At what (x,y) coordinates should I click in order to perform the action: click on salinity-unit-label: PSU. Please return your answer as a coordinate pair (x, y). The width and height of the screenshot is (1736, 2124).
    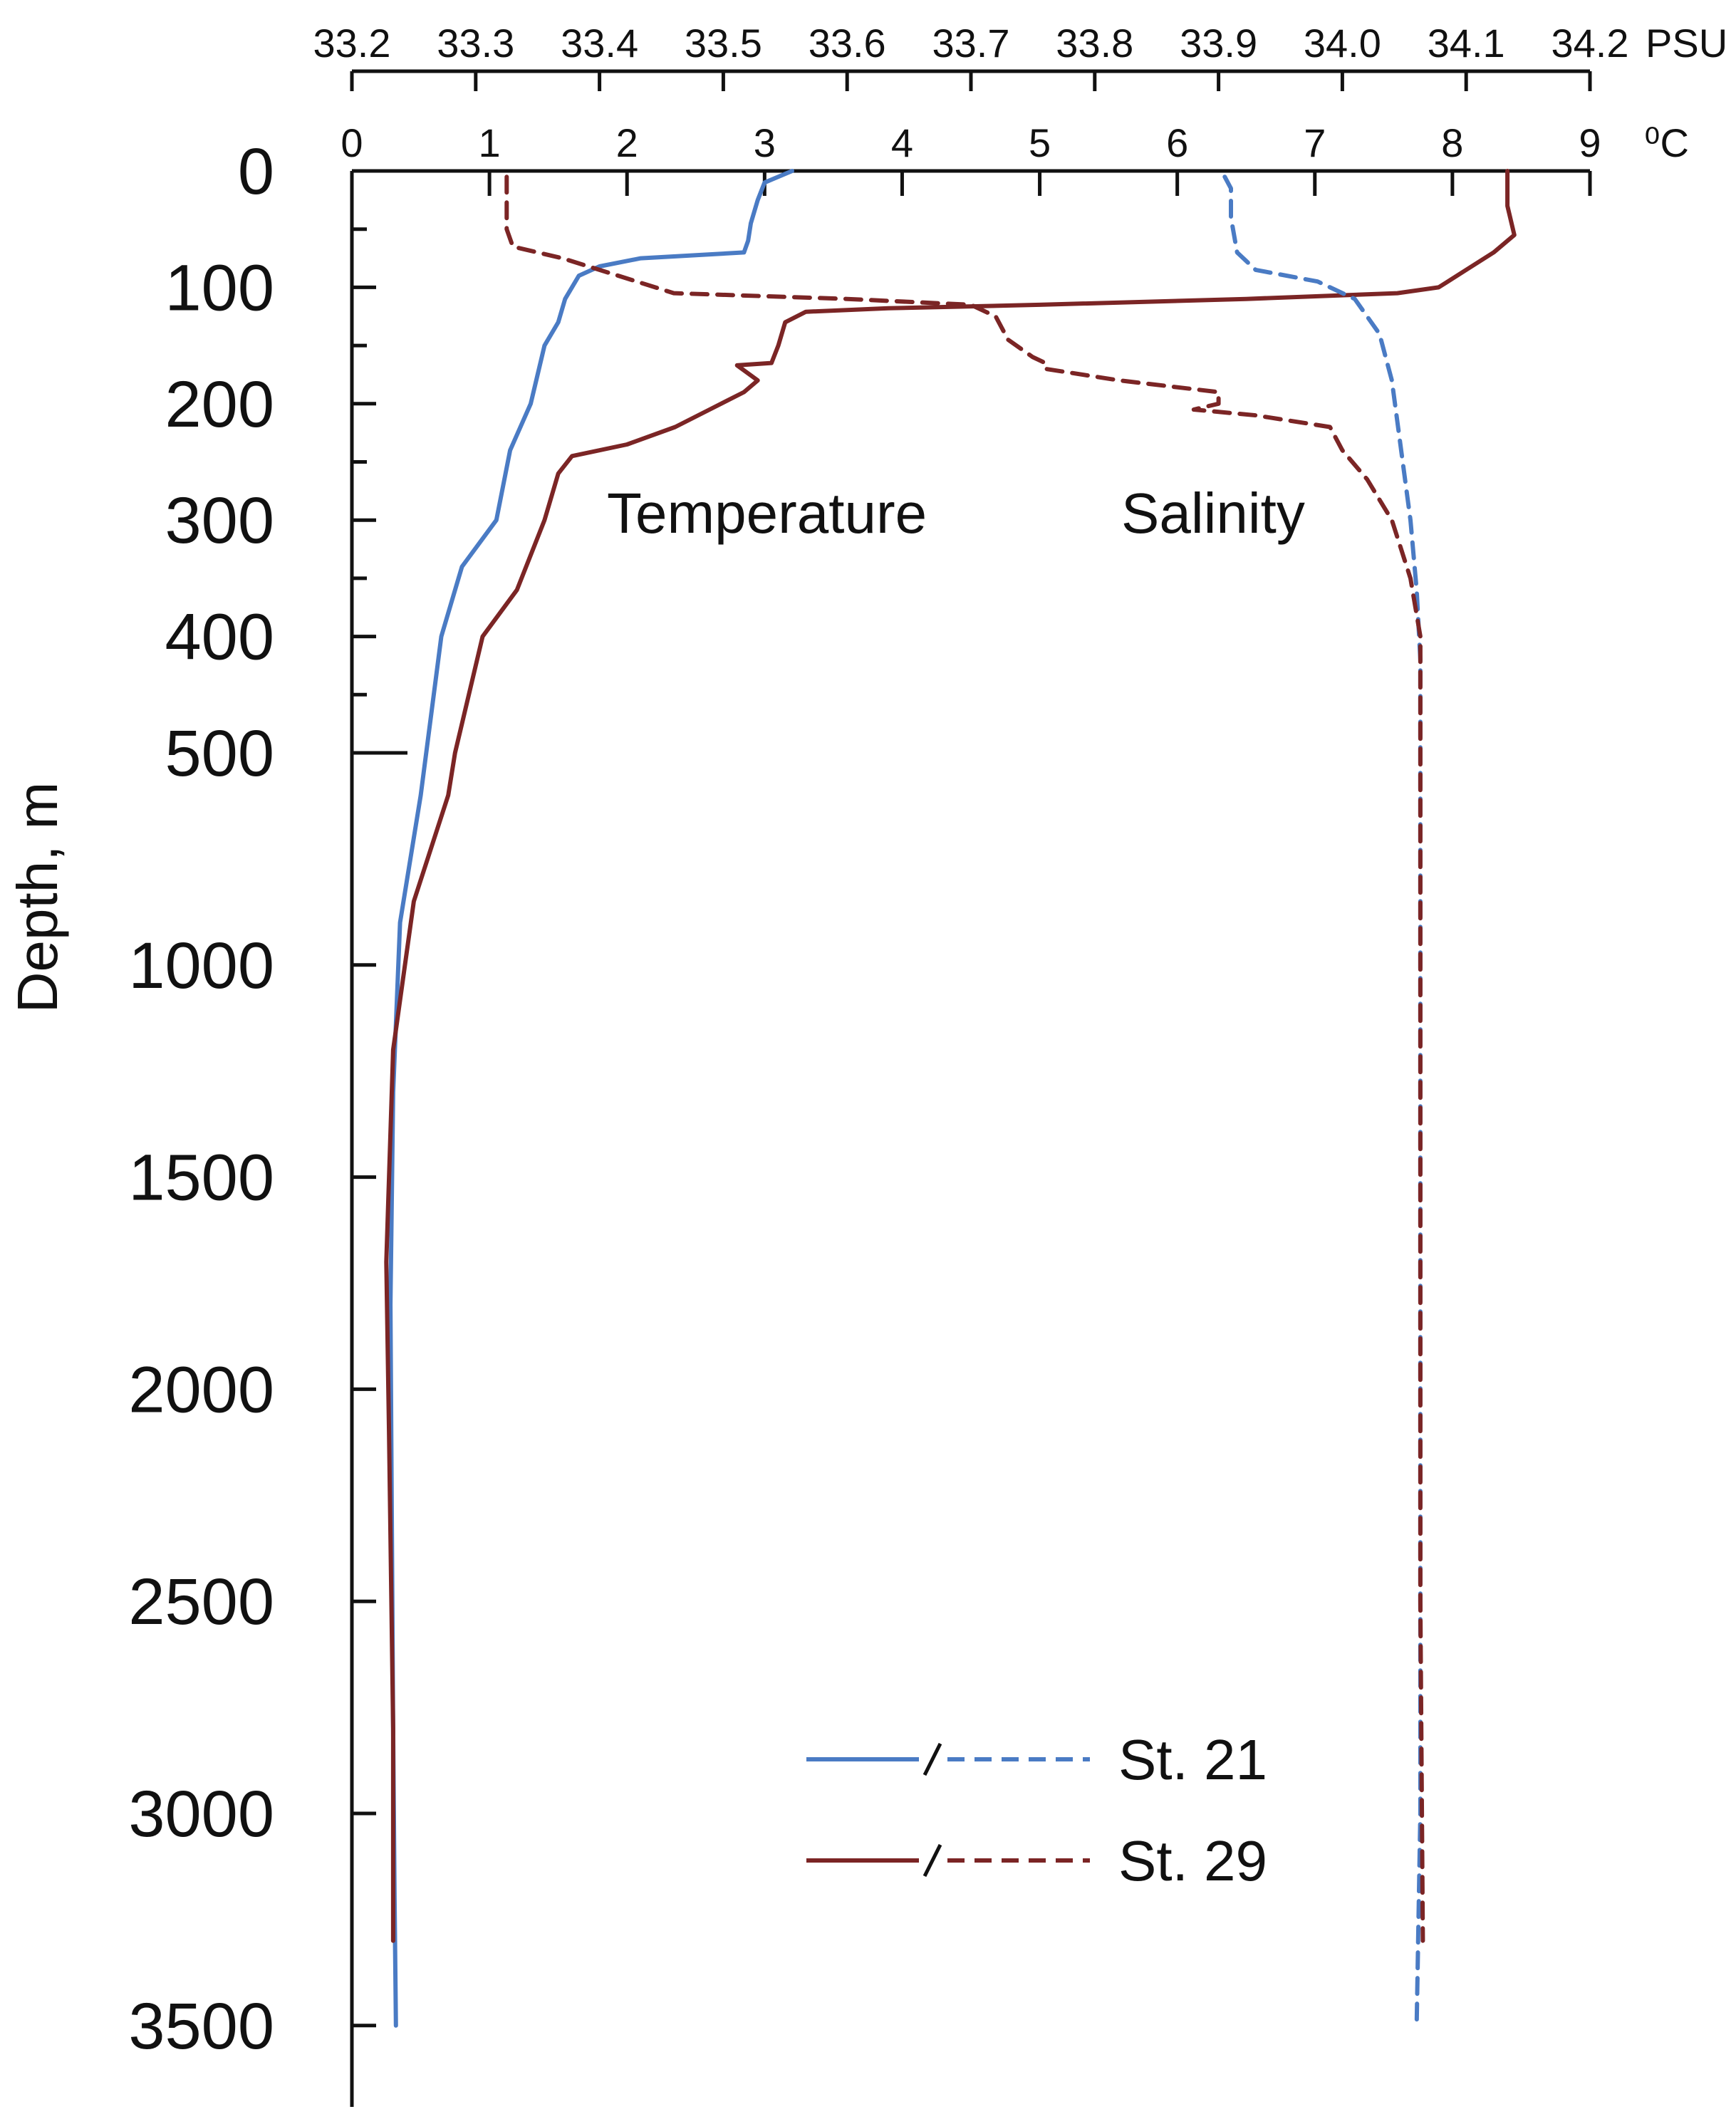
    Looking at the image, I should click on (1686, 43).